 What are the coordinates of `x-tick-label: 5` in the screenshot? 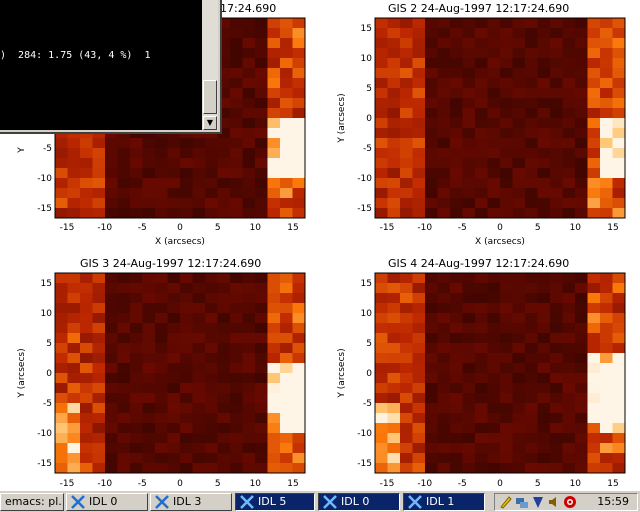 It's located at (538, 484).